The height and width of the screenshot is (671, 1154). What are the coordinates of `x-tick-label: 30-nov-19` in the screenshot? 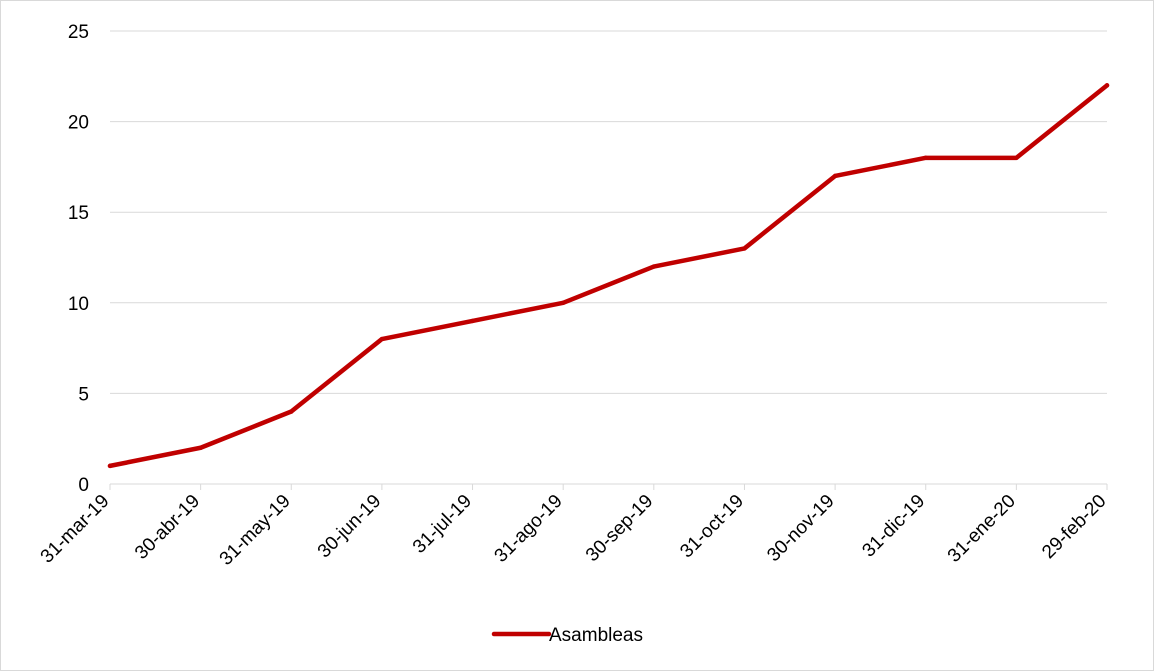 It's located at (800, 528).